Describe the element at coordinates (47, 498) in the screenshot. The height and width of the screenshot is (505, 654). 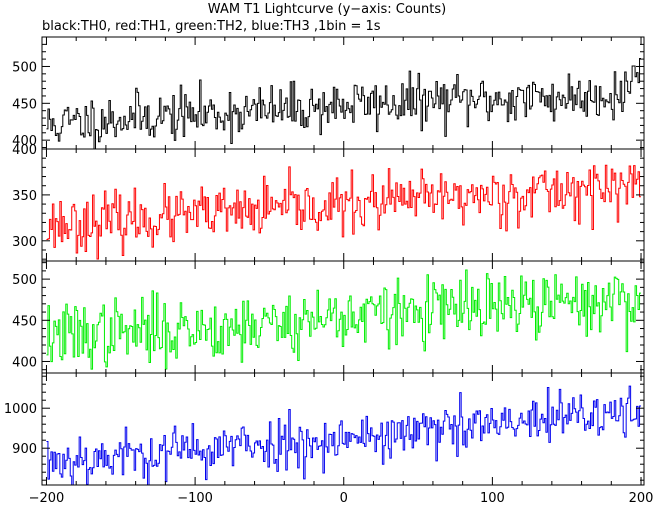
I see `x-tick-label: −200` at that location.